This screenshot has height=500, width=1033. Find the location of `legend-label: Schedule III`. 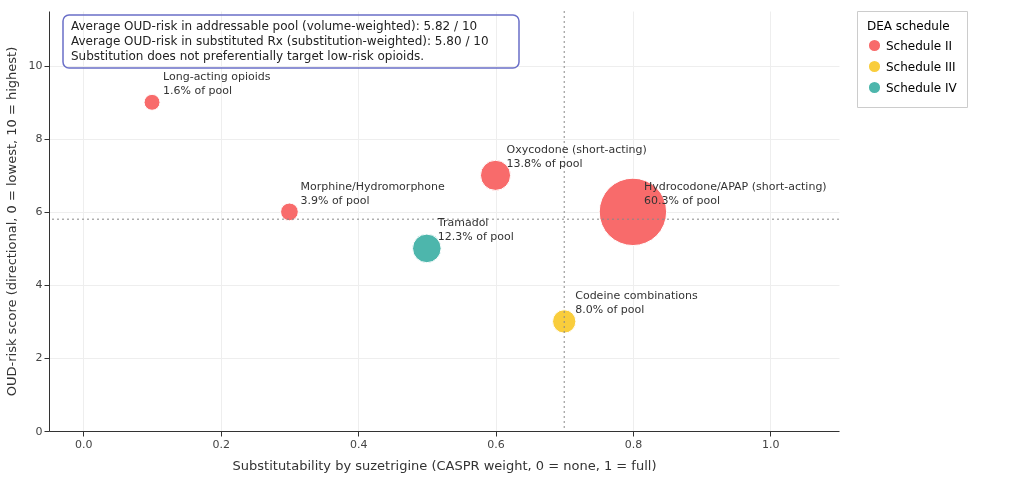

legend-label: Schedule III is located at coordinates (921, 66).